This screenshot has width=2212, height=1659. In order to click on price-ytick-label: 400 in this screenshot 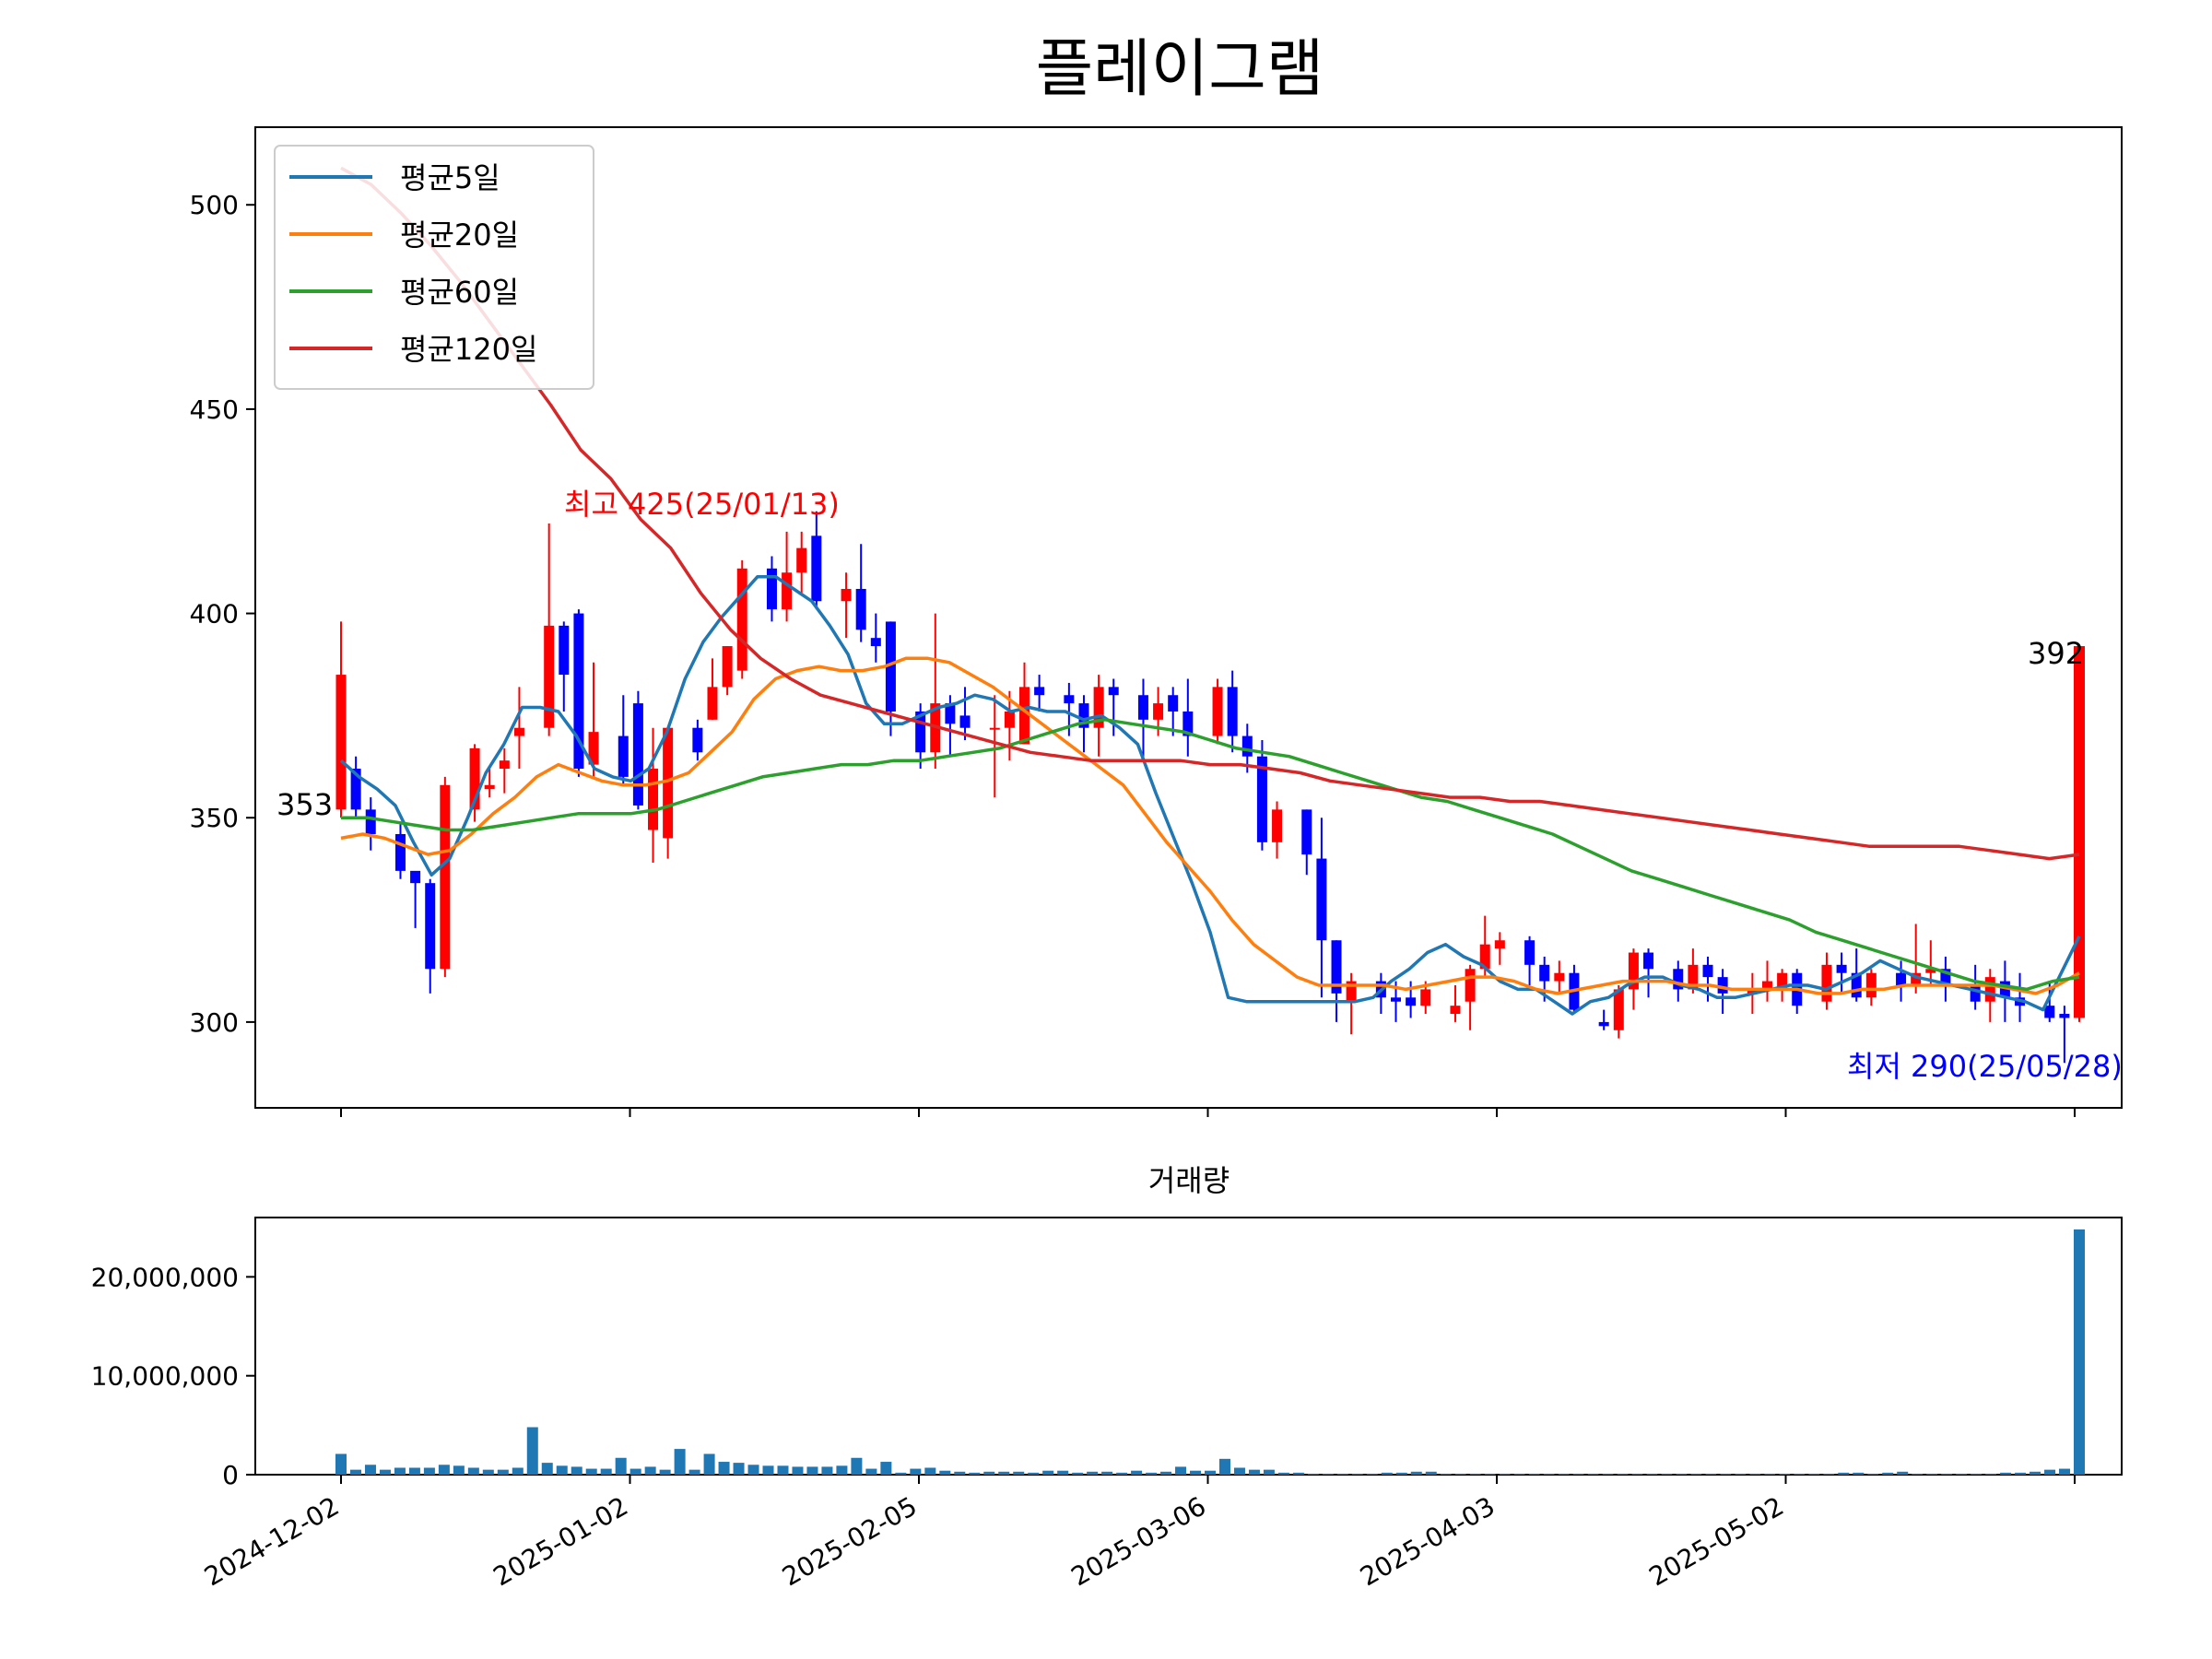, I will do `click(214, 614)`.